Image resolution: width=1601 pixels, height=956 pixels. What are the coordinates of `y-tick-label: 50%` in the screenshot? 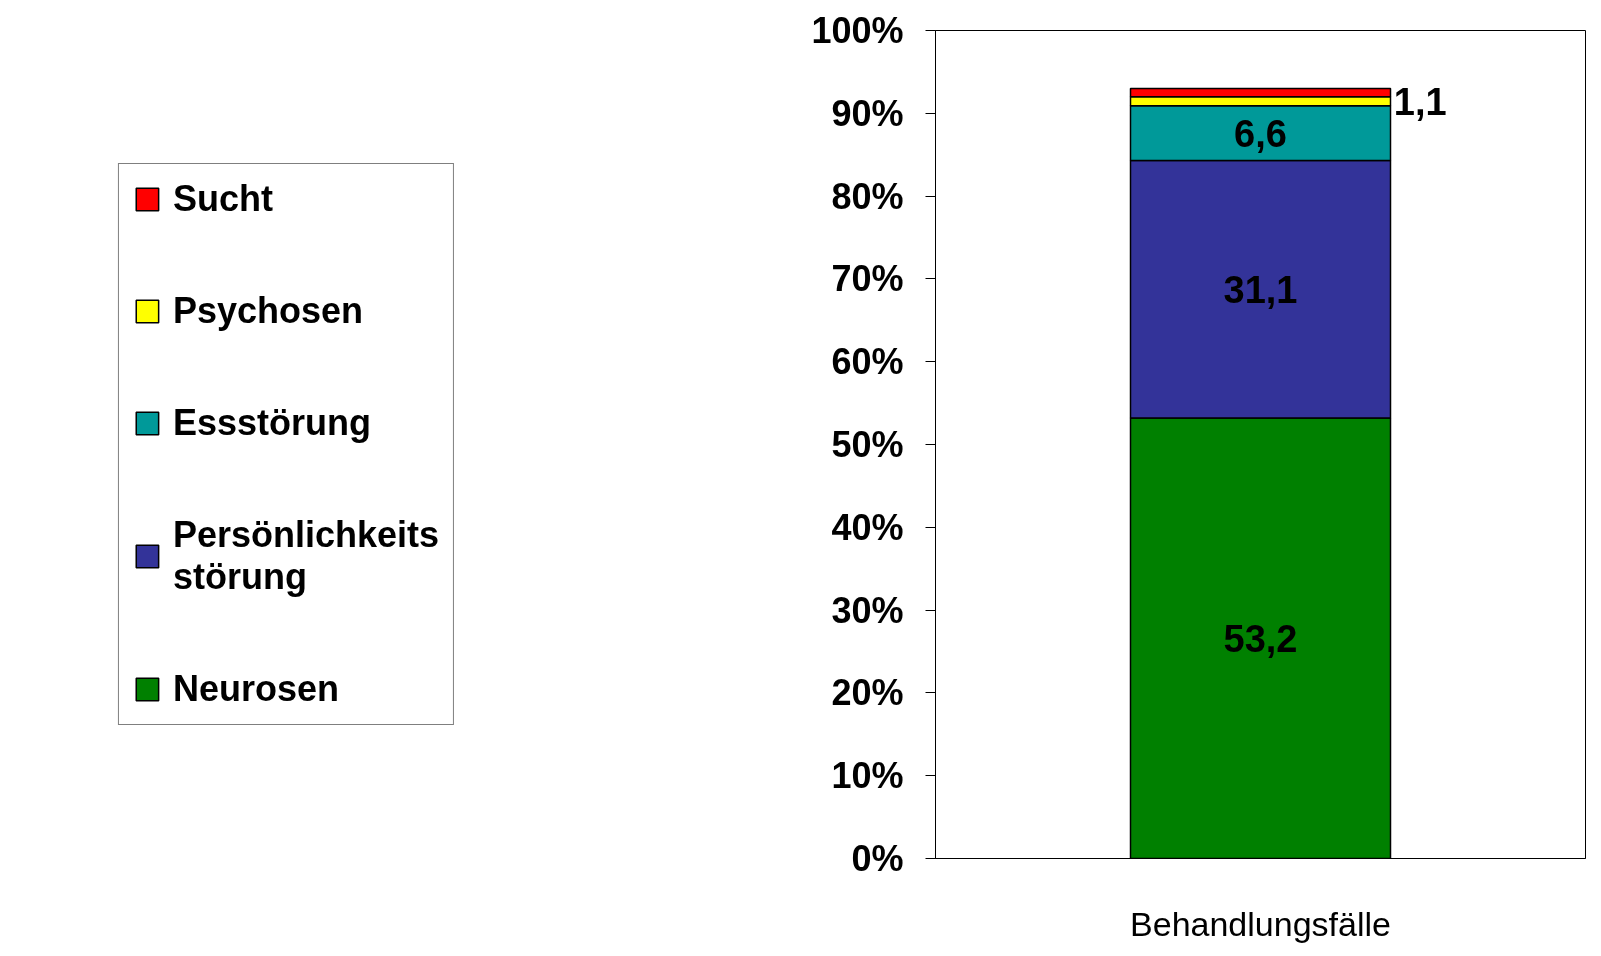 It's located at (867, 444).